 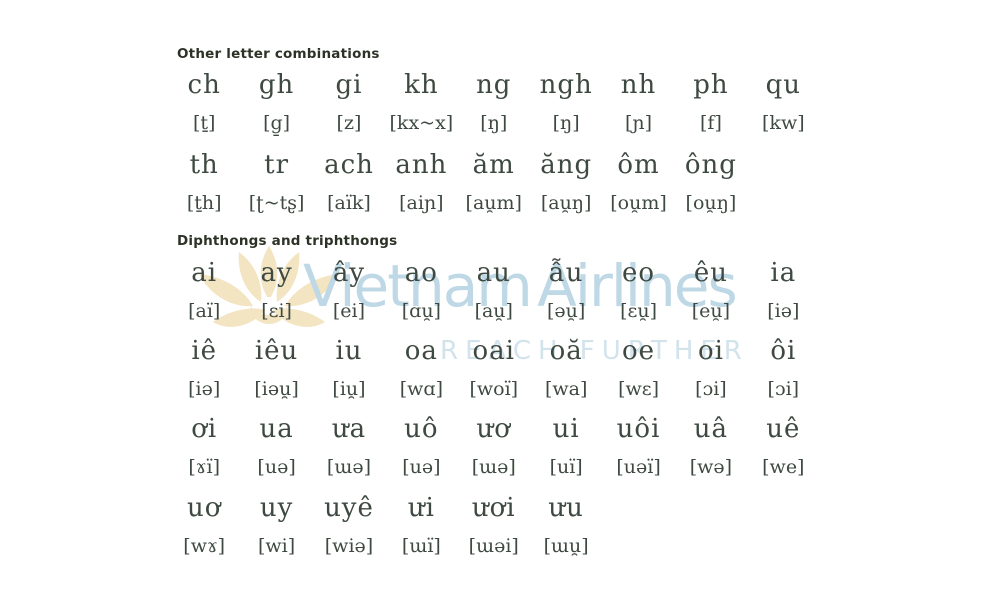 I want to click on ipa-pronunciation: [ɛi], so click(x=276, y=311).